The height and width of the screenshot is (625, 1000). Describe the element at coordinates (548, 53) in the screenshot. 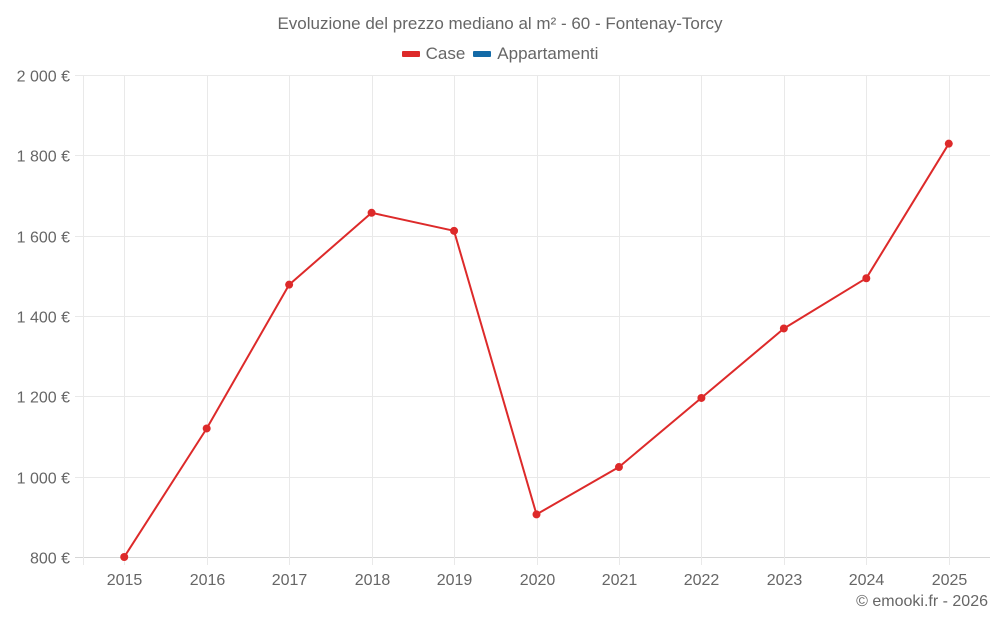

I see `legend-label-appartamenti: Appartamenti` at that location.